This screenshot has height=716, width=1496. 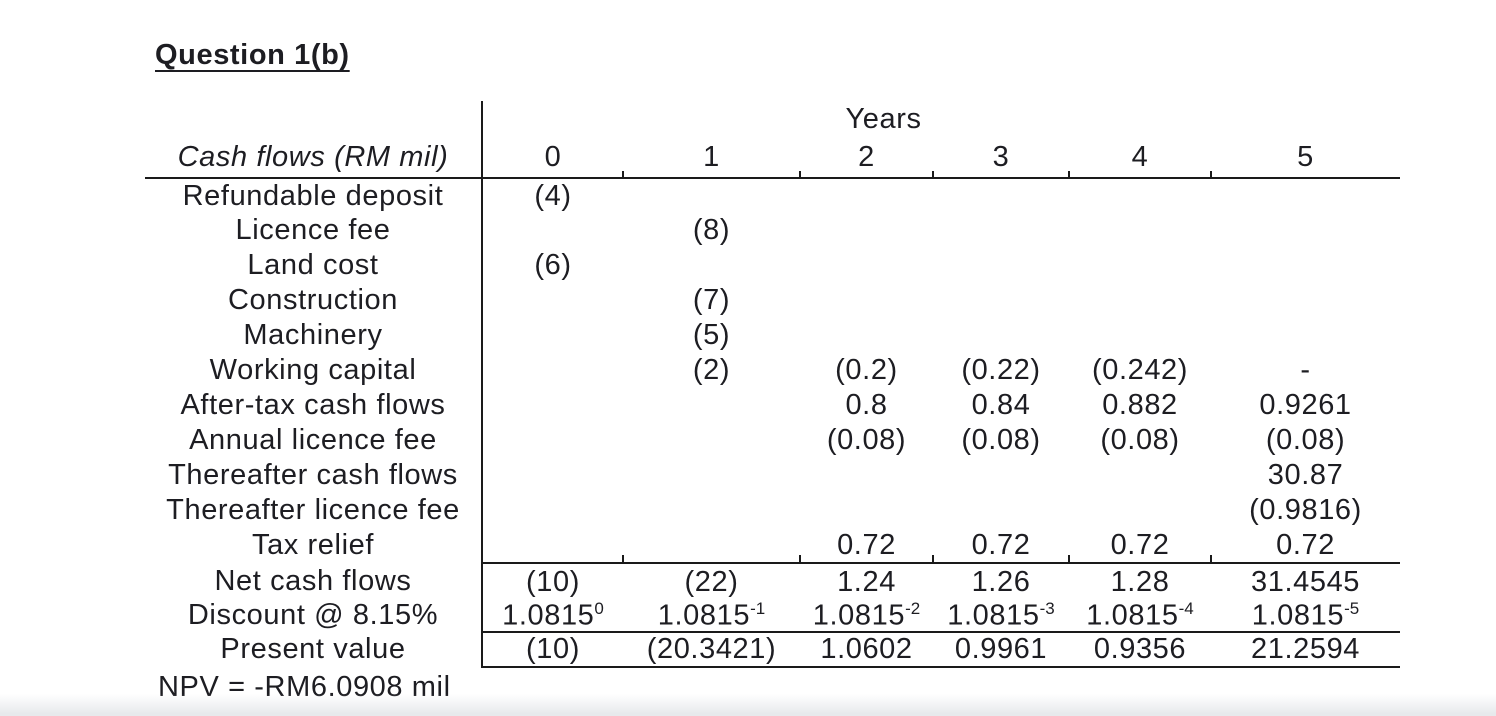 What do you see at coordinates (313, 545) in the screenshot?
I see `row-label: Tax relief` at bounding box center [313, 545].